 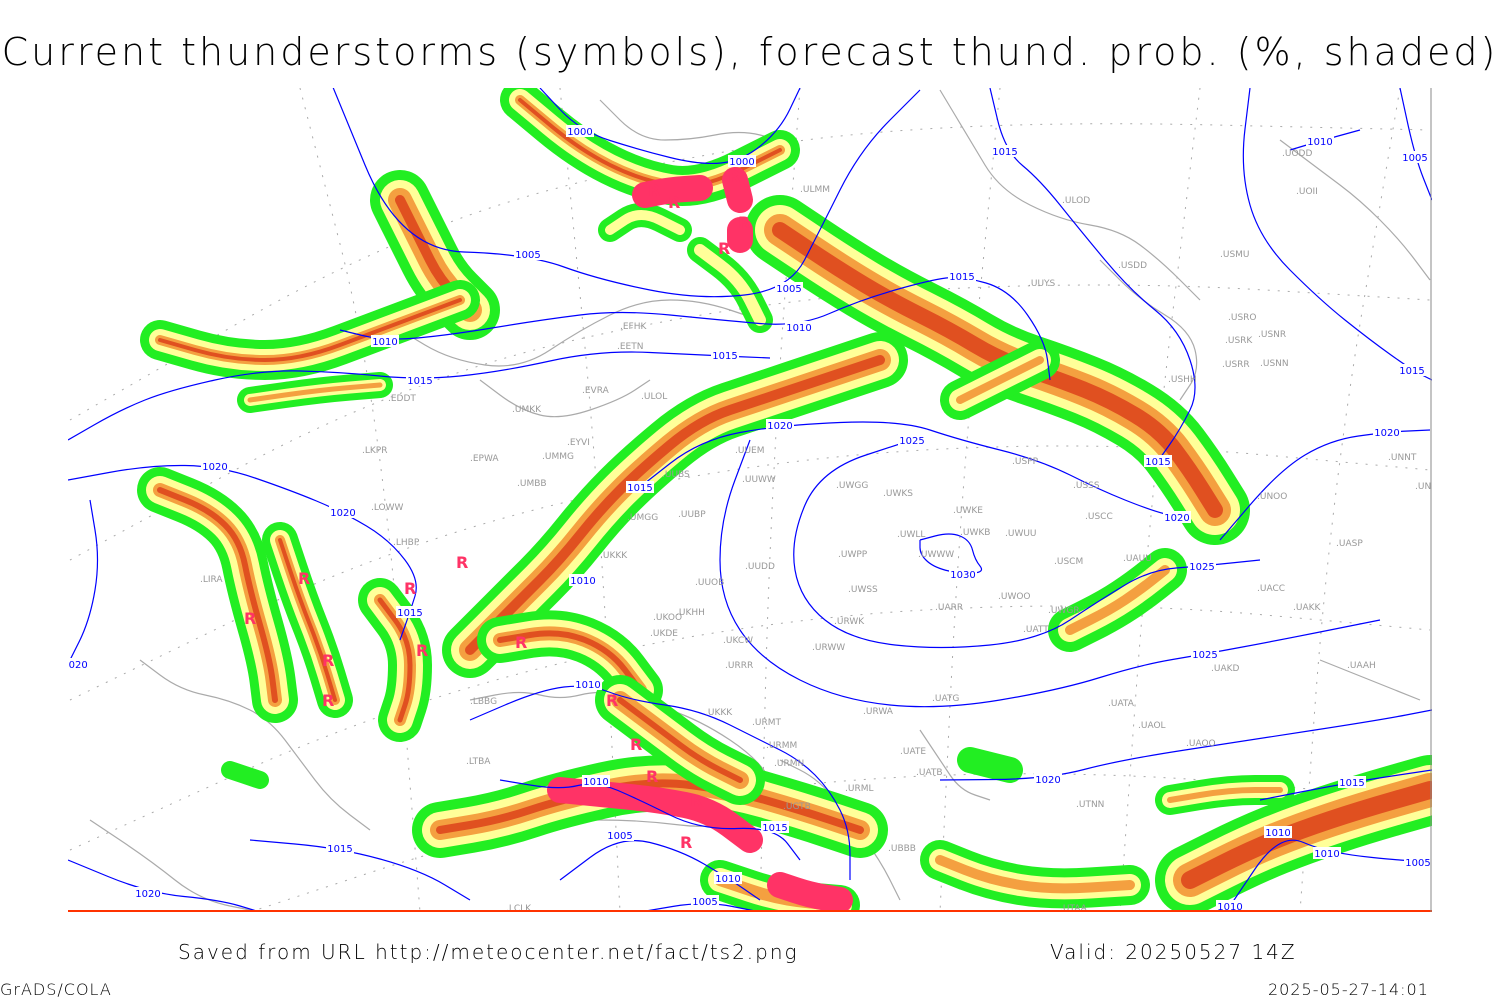 I want to click on station-label: .USCM, so click(x=1068, y=562).